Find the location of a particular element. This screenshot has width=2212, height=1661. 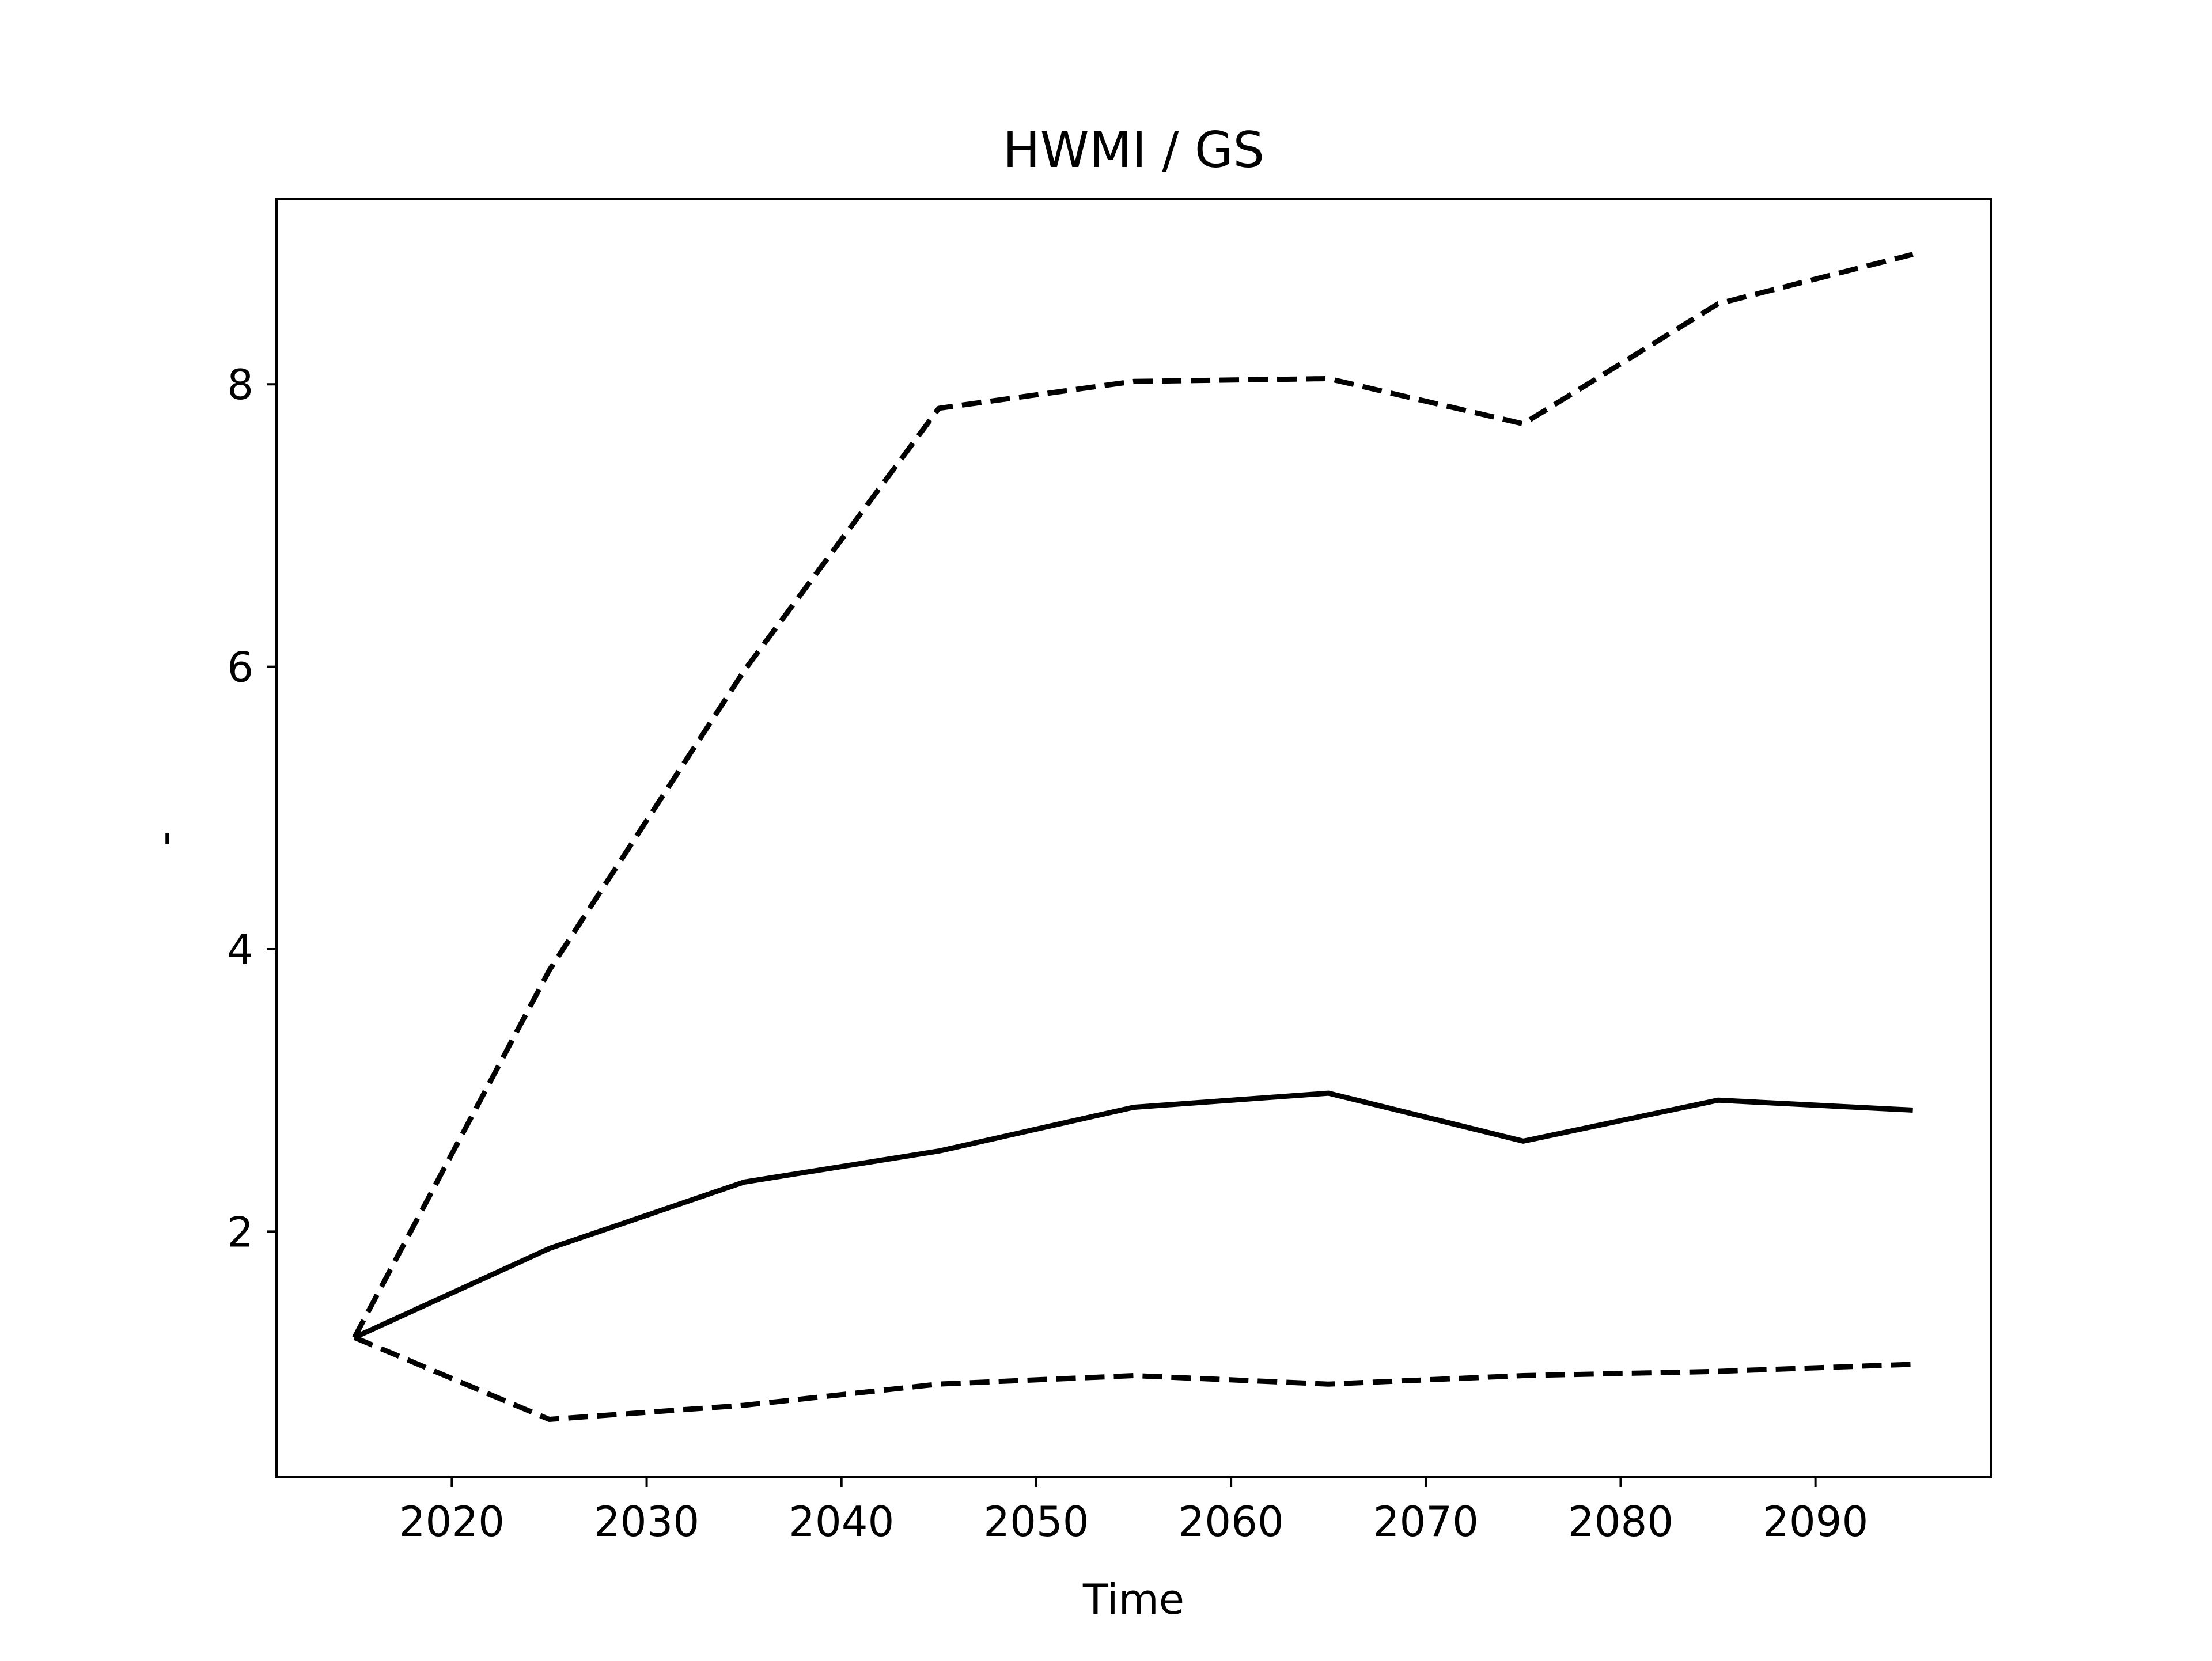

x-tick-label: 2040 is located at coordinates (841, 1521).